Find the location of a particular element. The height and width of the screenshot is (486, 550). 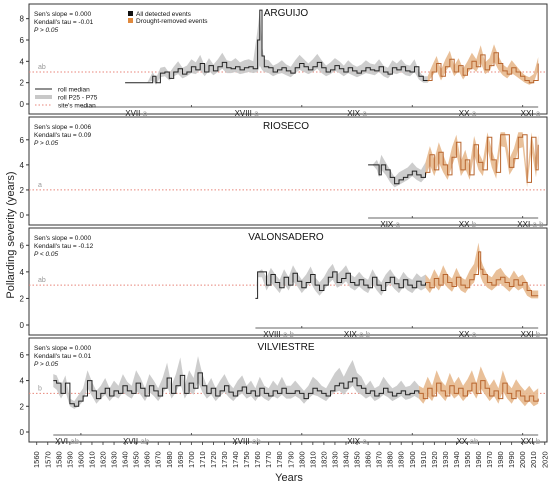

century-name: XVI is located at coordinates (62, 441).